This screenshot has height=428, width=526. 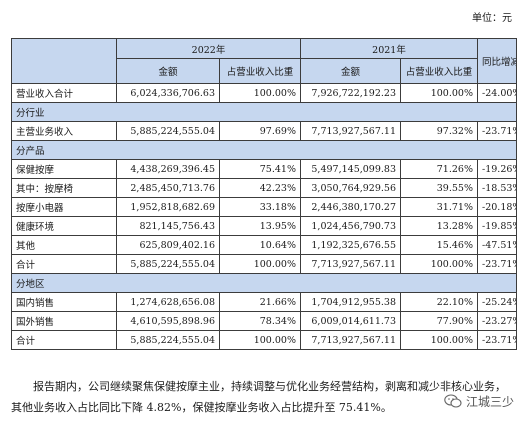 I want to click on share-2021: 22.10%, so click(x=439, y=302).